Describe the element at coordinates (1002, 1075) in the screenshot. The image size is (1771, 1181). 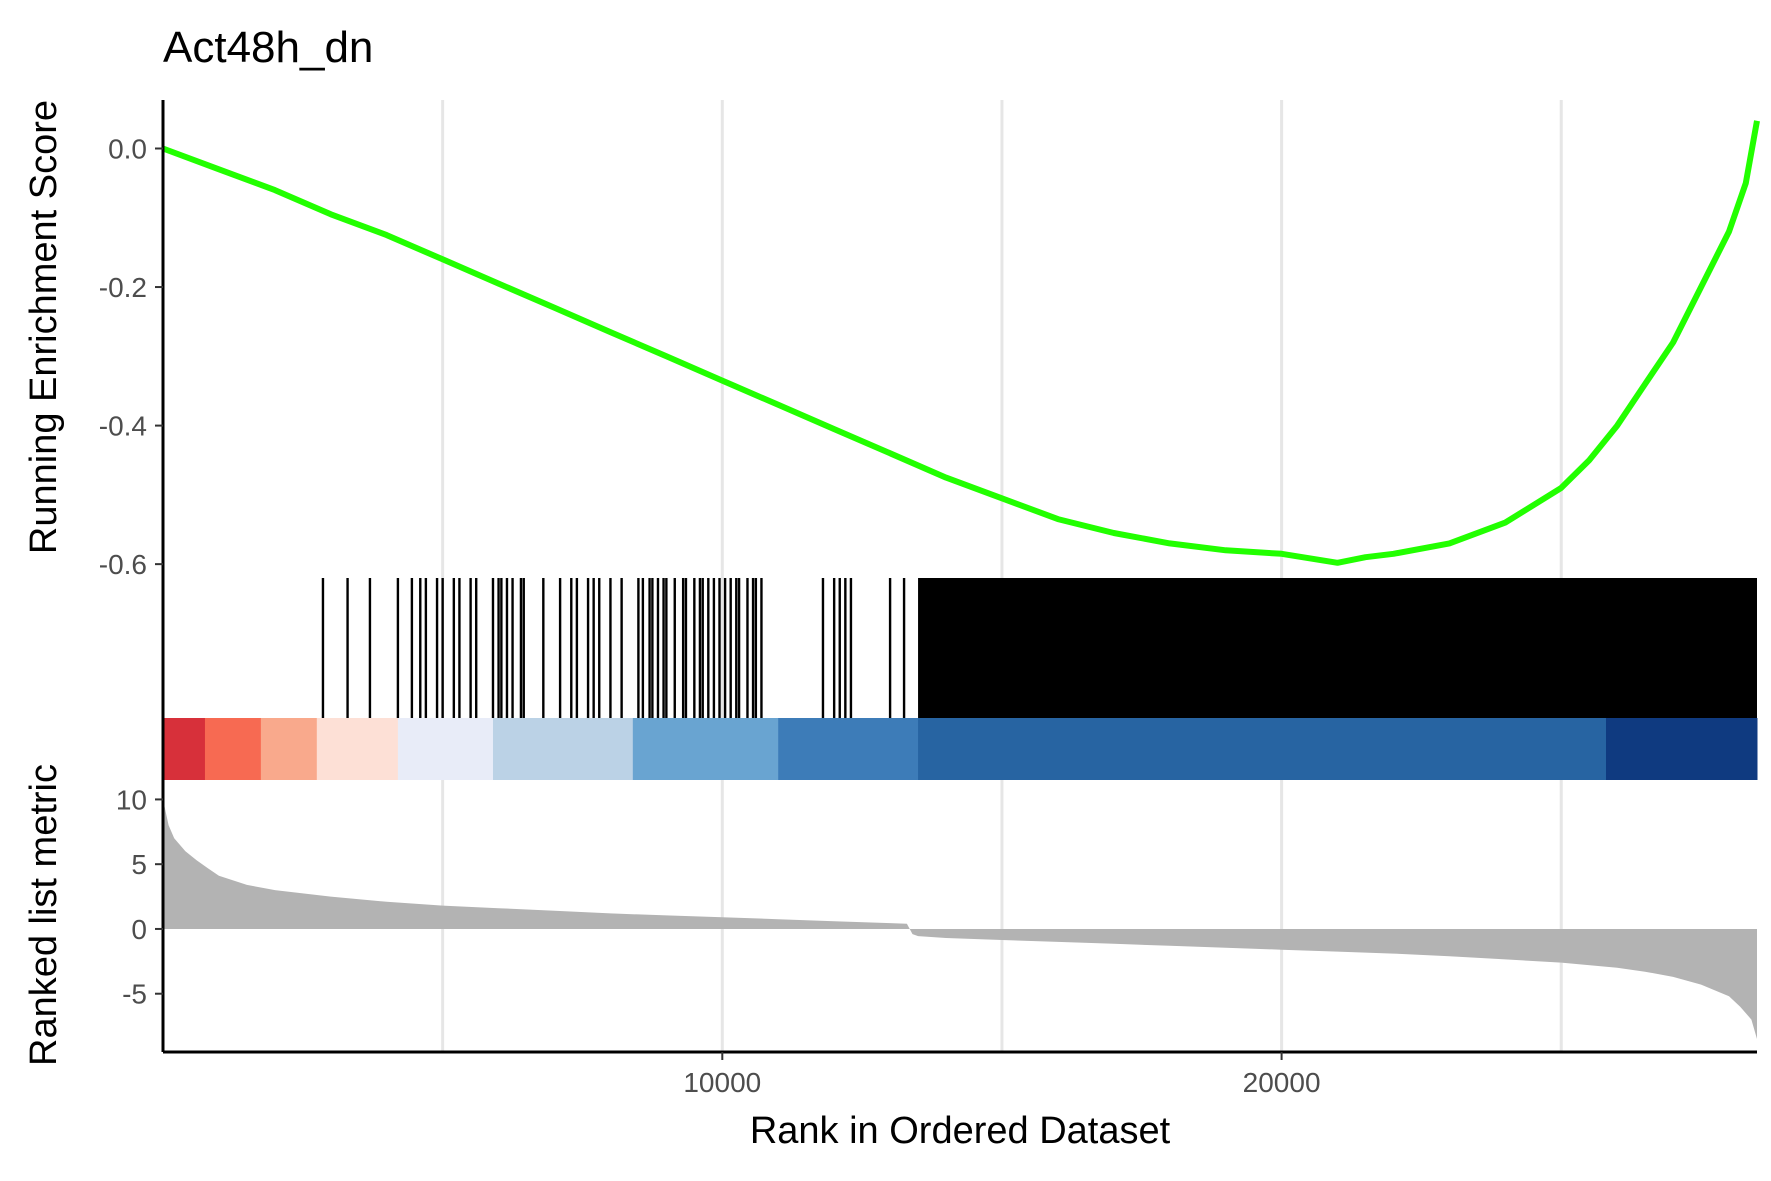
I see `x-ticks: 10000 20000` at that location.